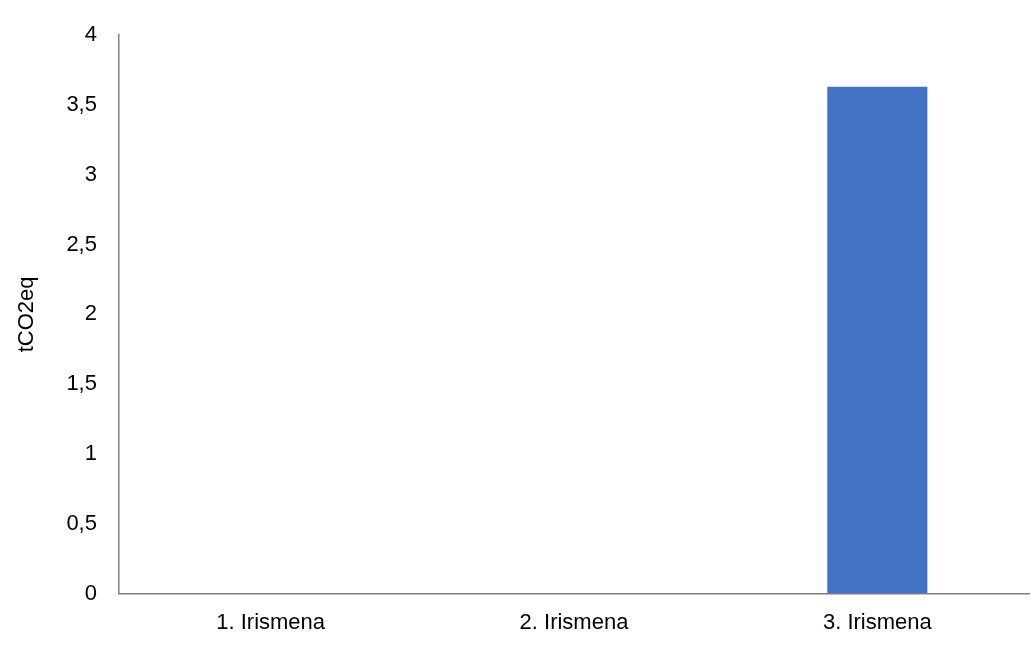 The width and height of the screenshot is (1031, 656). I want to click on y-tick-label: 0,5, so click(81, 522).